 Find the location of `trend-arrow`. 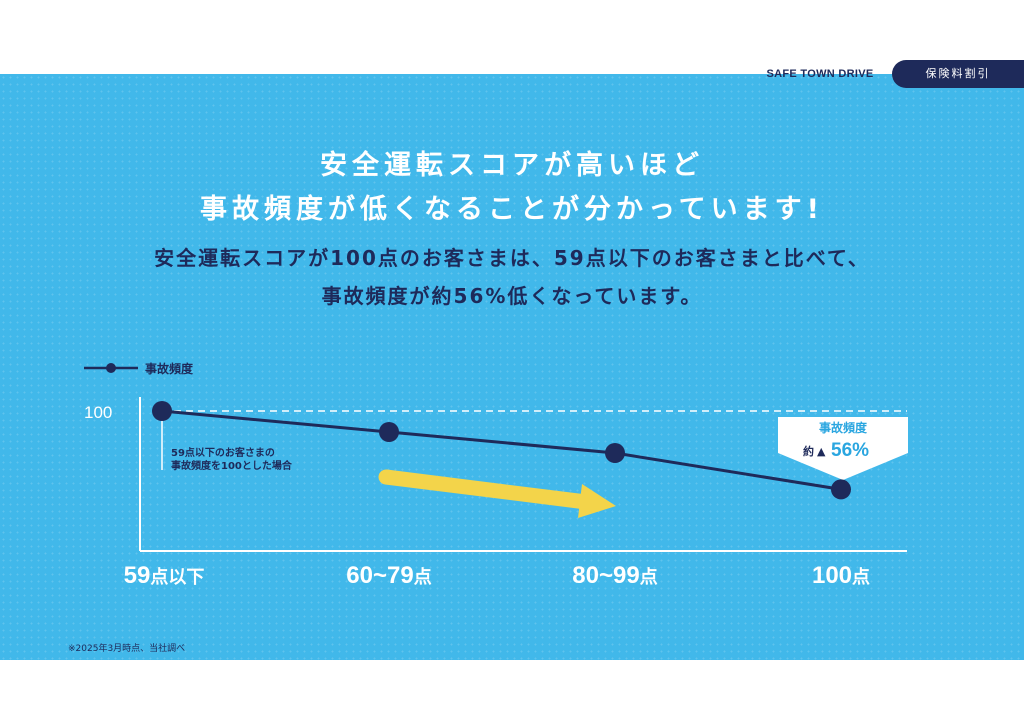

trend-arrow is located at coordinates (497, 493).